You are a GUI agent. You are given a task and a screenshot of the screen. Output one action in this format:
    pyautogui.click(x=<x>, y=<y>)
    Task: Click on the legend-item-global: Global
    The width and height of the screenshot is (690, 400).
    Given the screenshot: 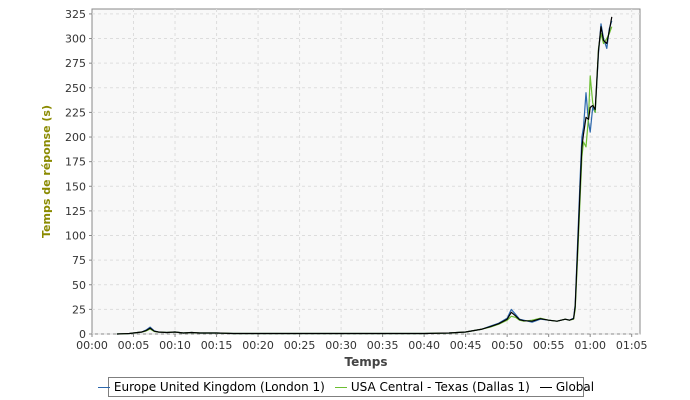 What is the action you would take?
    pyautogui.click(x=567, y=387)
    